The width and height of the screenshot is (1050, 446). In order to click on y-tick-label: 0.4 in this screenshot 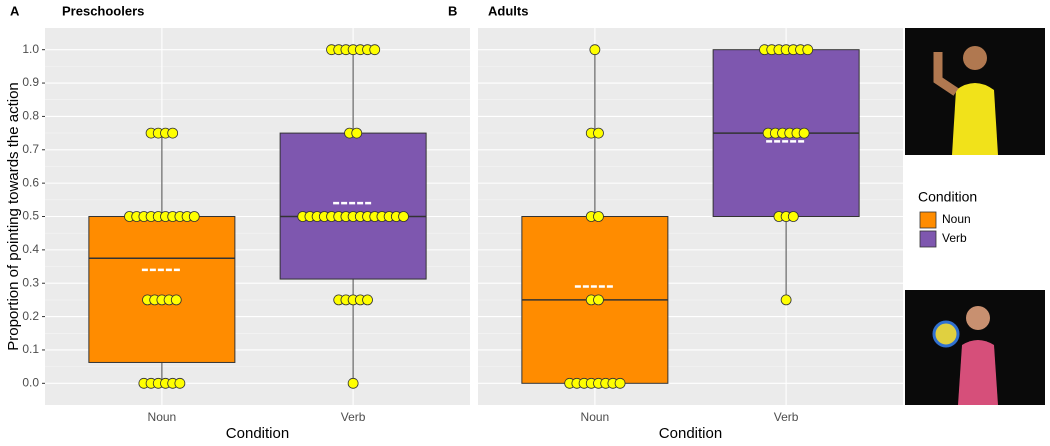, I will do `click(30, 249)`.